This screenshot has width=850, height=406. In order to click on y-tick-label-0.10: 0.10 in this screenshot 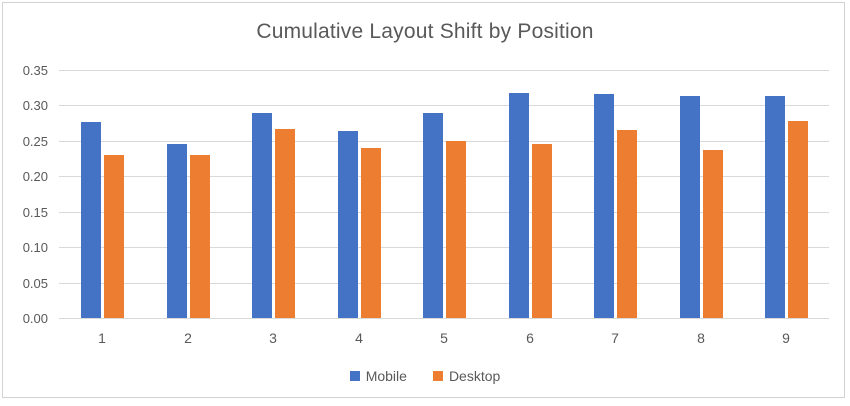, I will do `click(35, 247)`.